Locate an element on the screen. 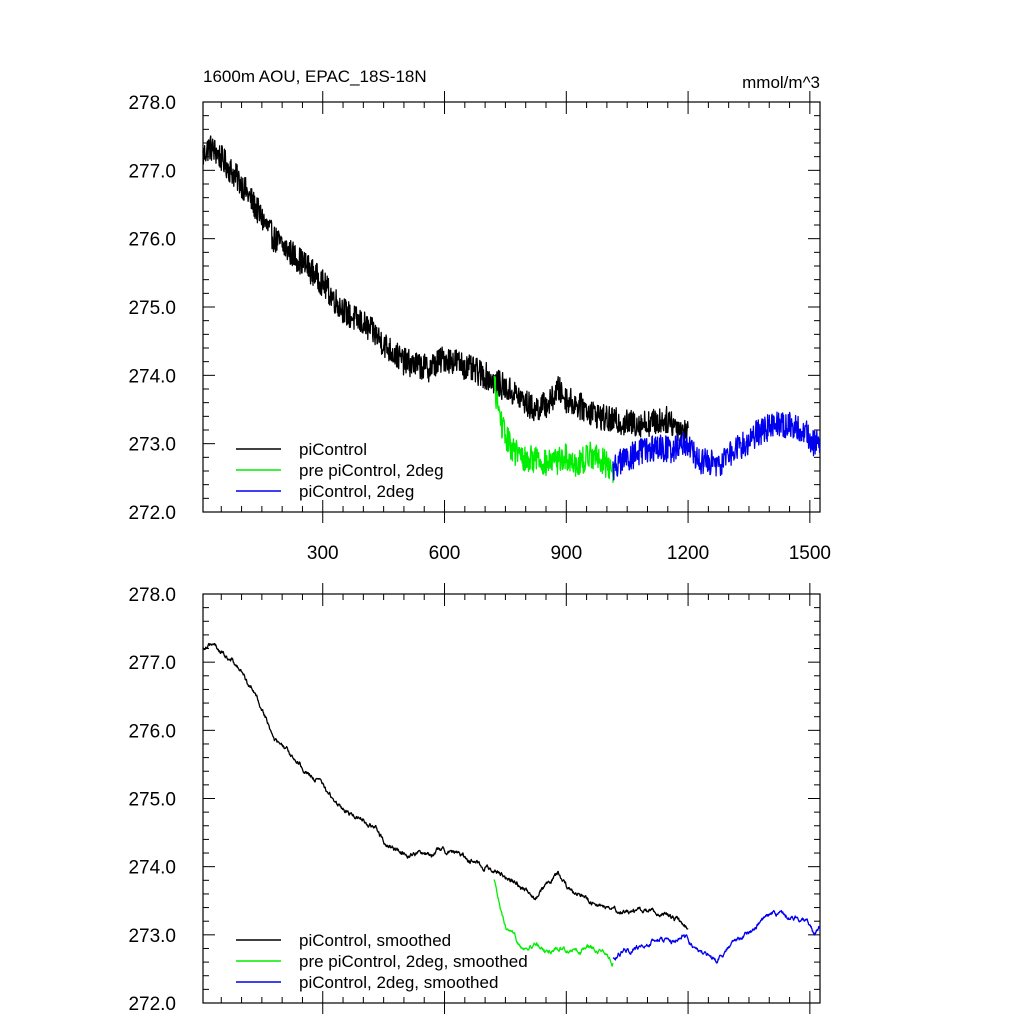 The height and width of the screenshot is (1024, 1024). x-tick-label: 900 is located at coordinates (566, 553).